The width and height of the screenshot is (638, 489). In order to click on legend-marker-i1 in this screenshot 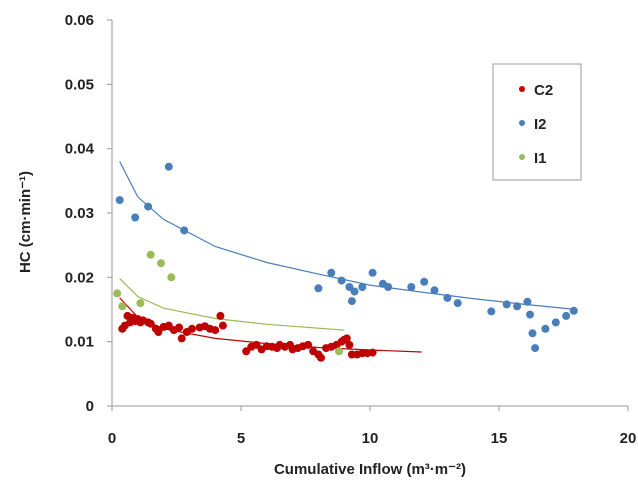, I will do `click(522, 157)`.